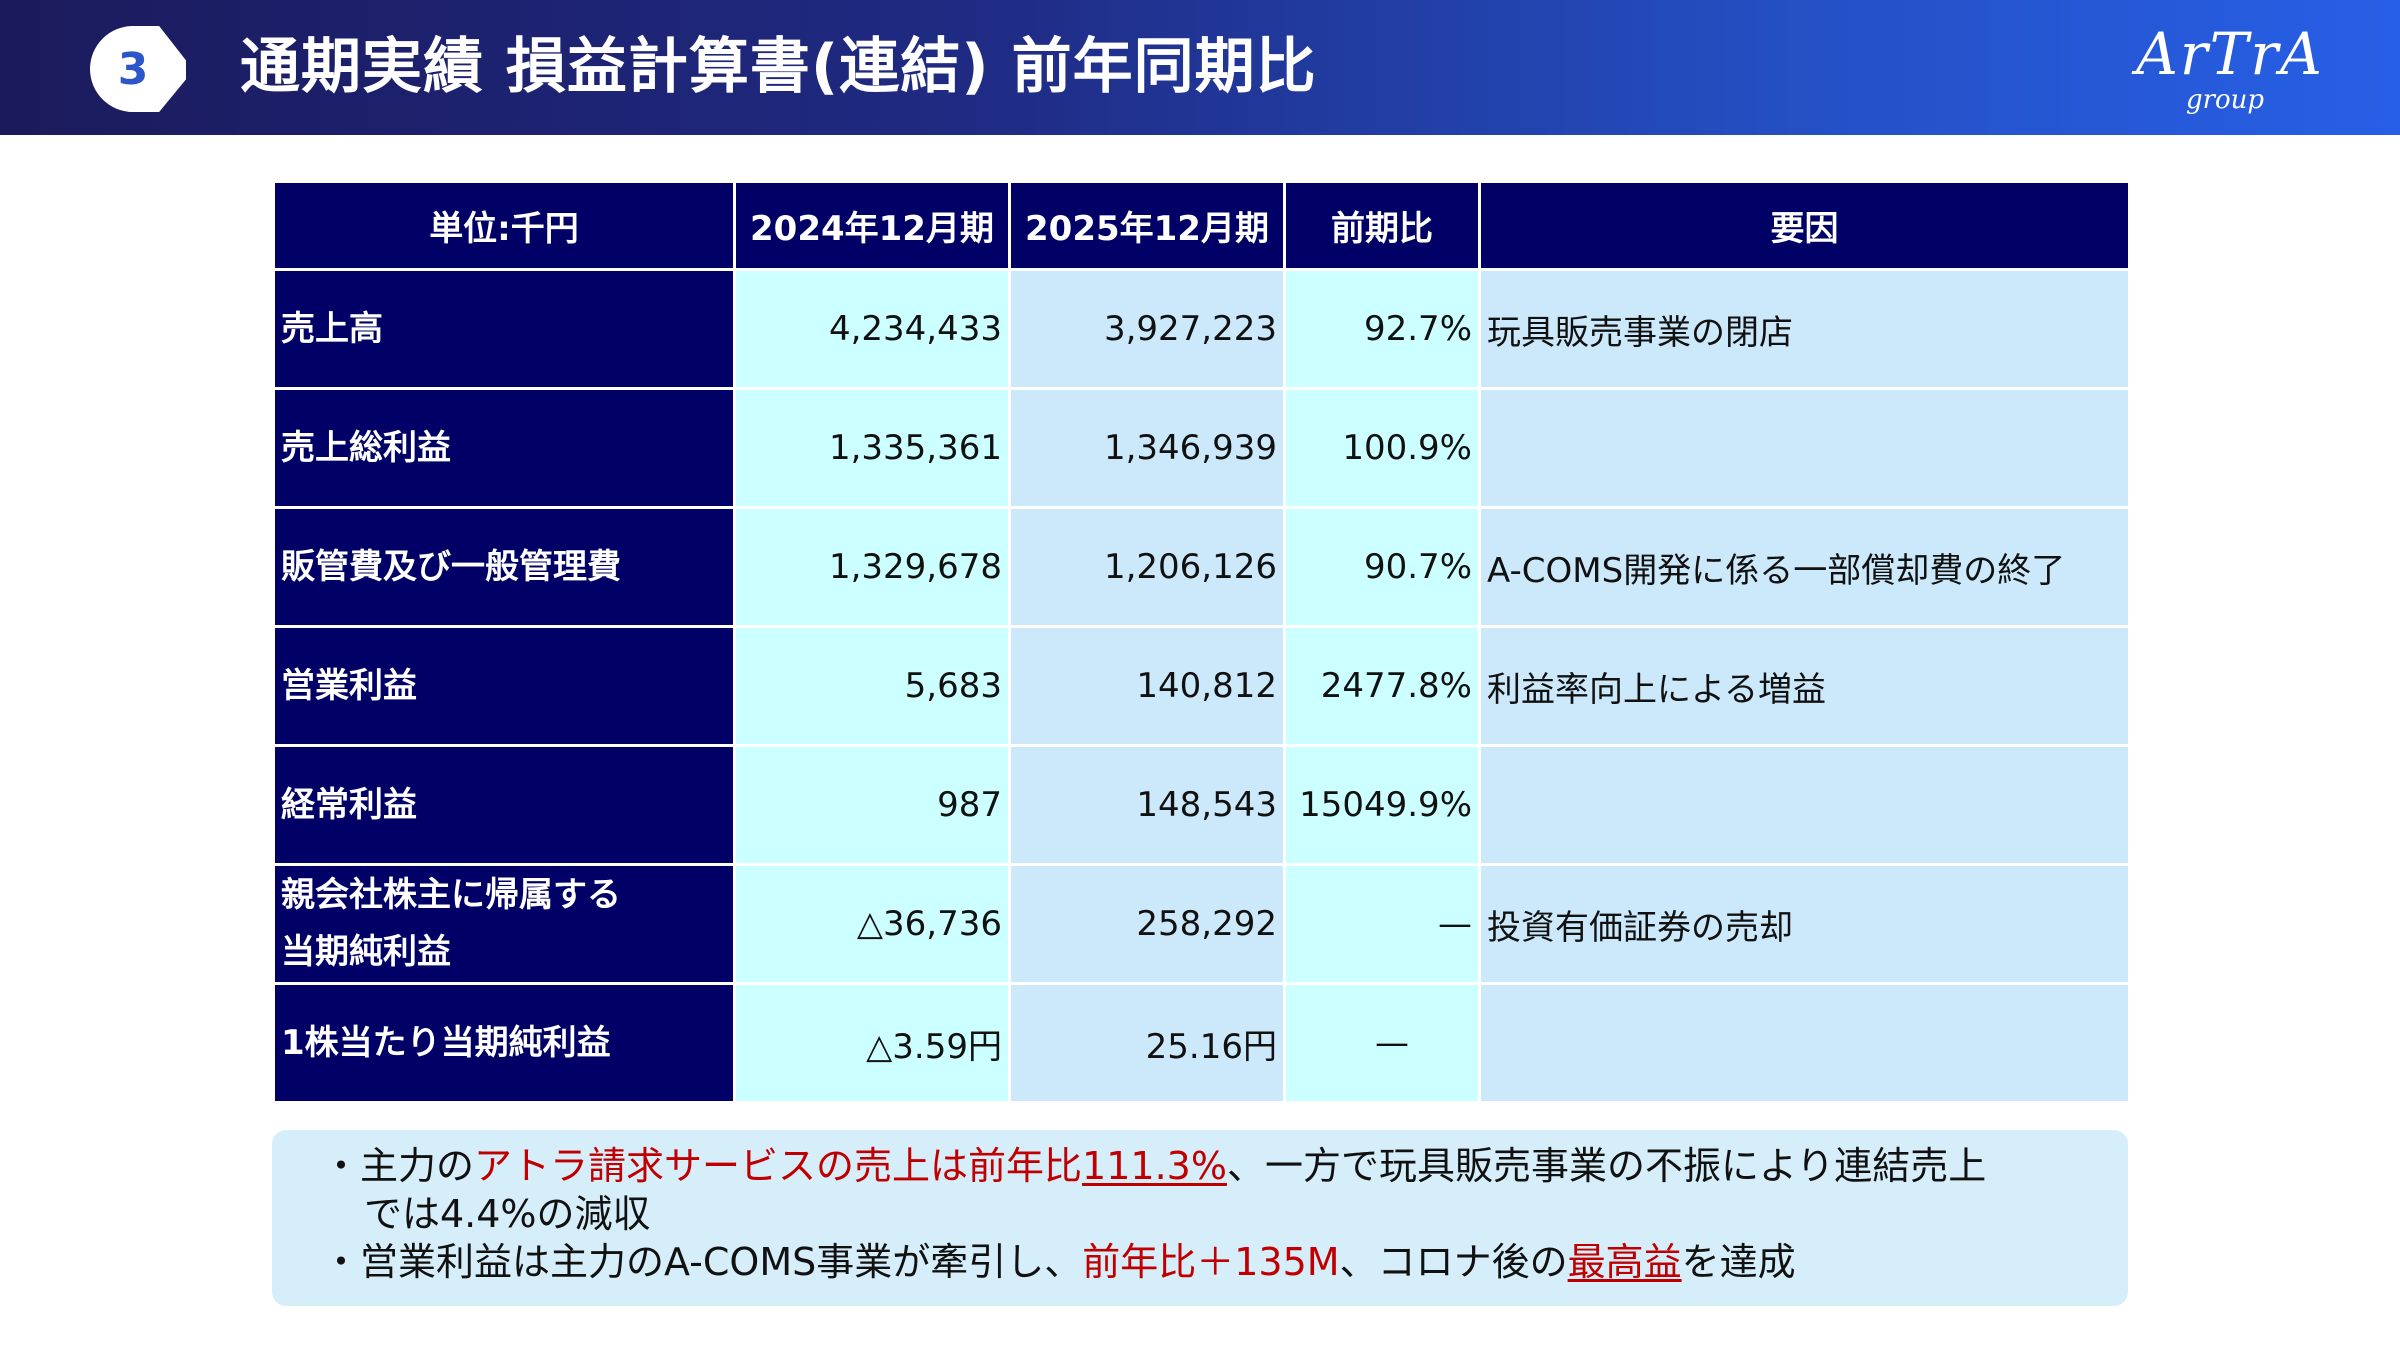 This screenshot has width=2400, height=1350. I want to click on cell-fy2025: 1,206,126, so click(1147, 567).